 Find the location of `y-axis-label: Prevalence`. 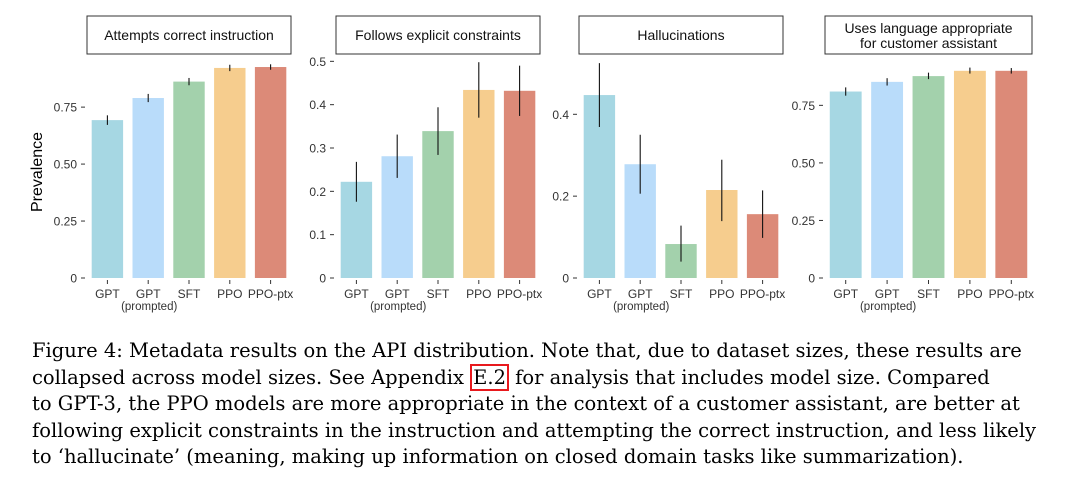

y-axis-label: Prevalence is located at coordinates (37, 172).